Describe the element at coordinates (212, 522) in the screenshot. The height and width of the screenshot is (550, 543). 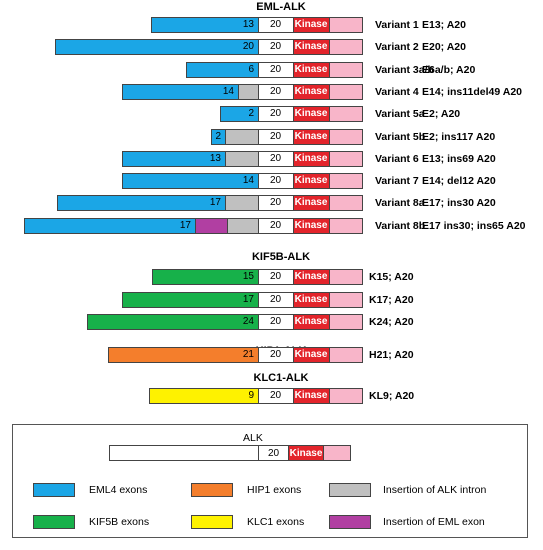
I see `legend-swatch-klc1` at that location.